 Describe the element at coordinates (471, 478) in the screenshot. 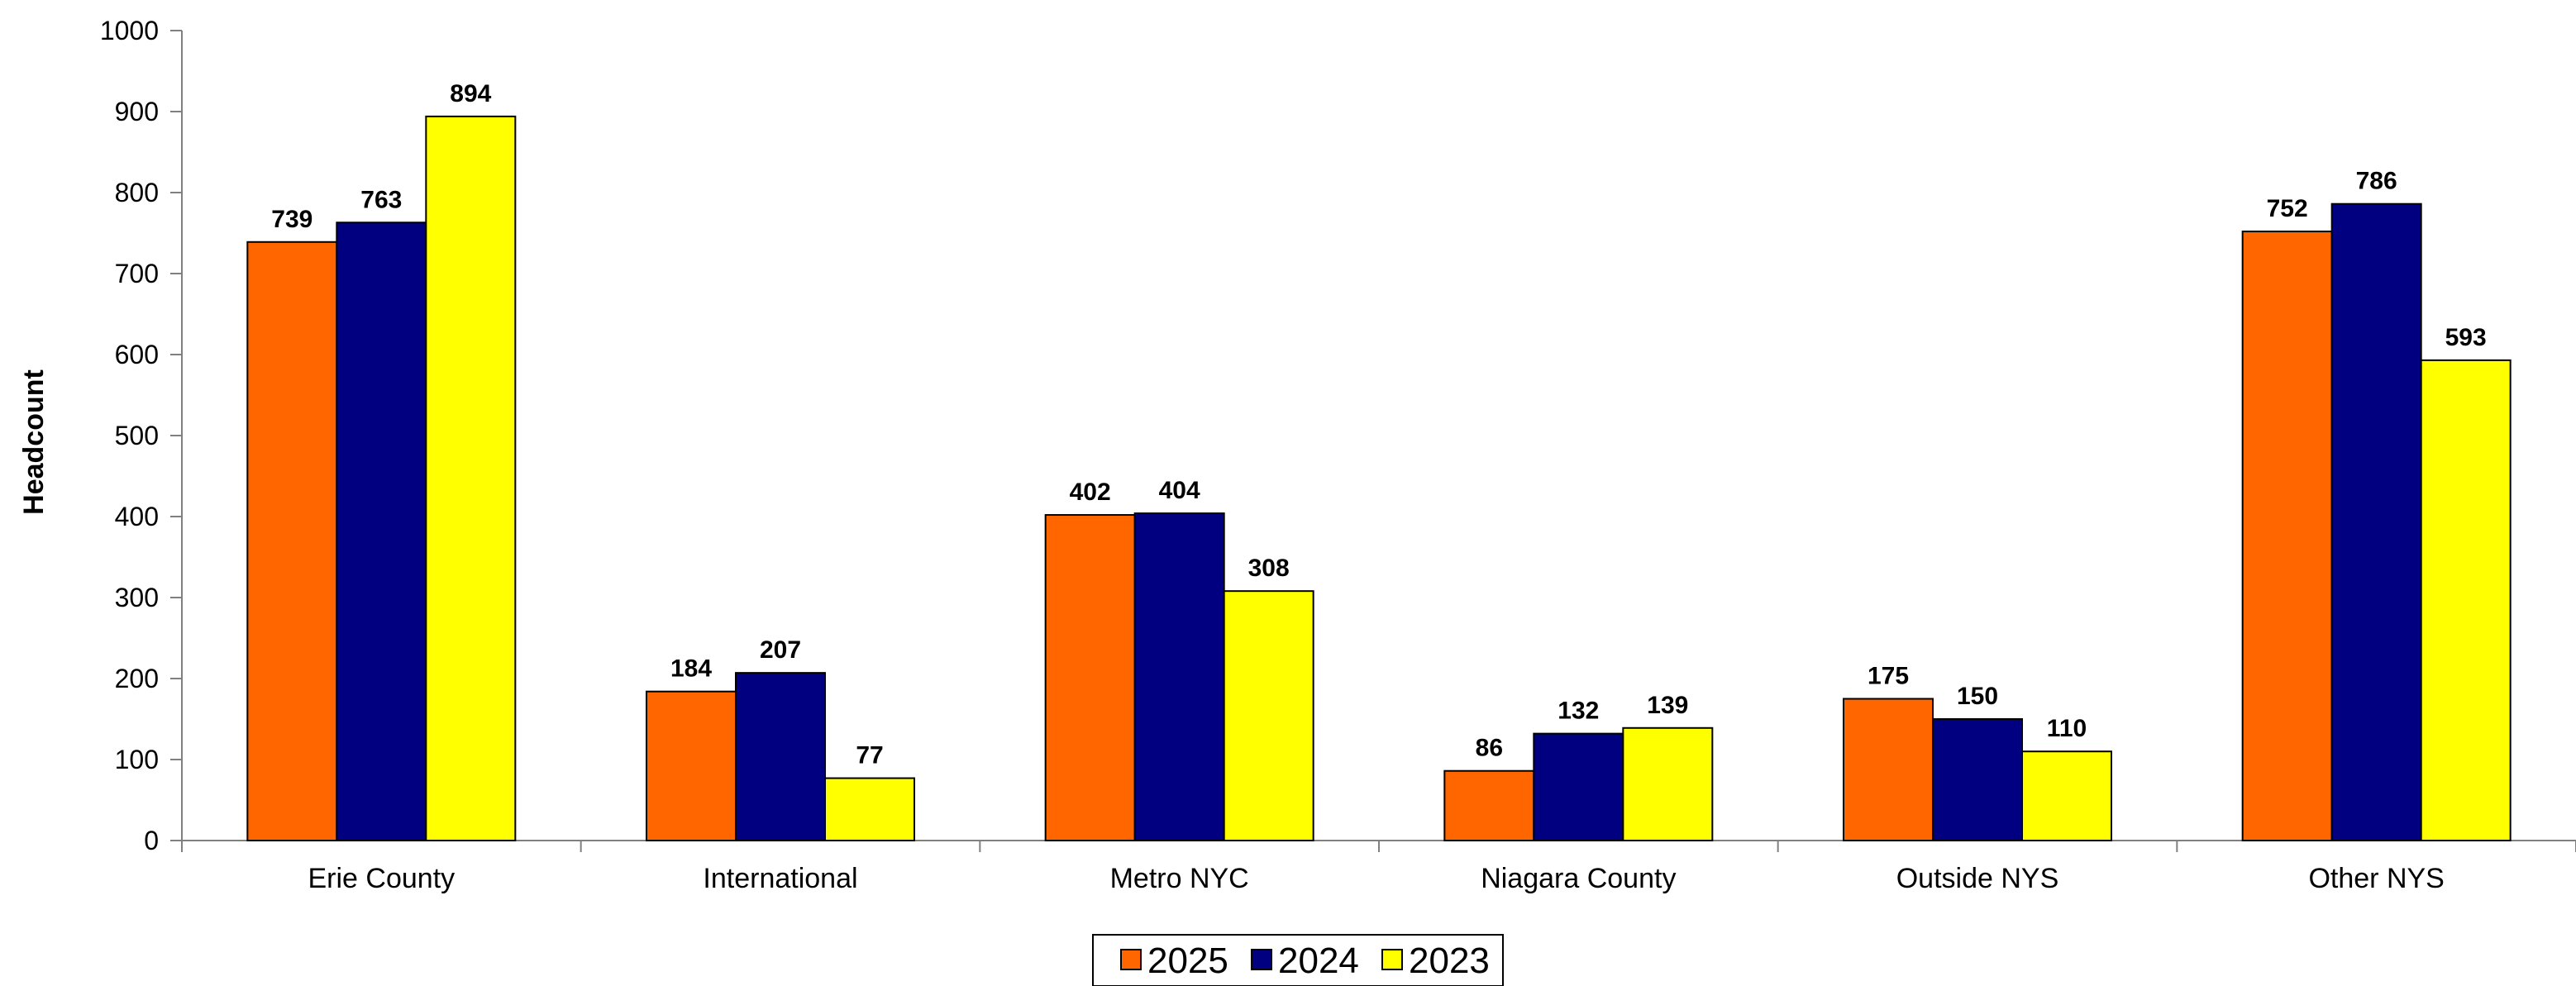

I see `bar-2023-erie-county` at that location.